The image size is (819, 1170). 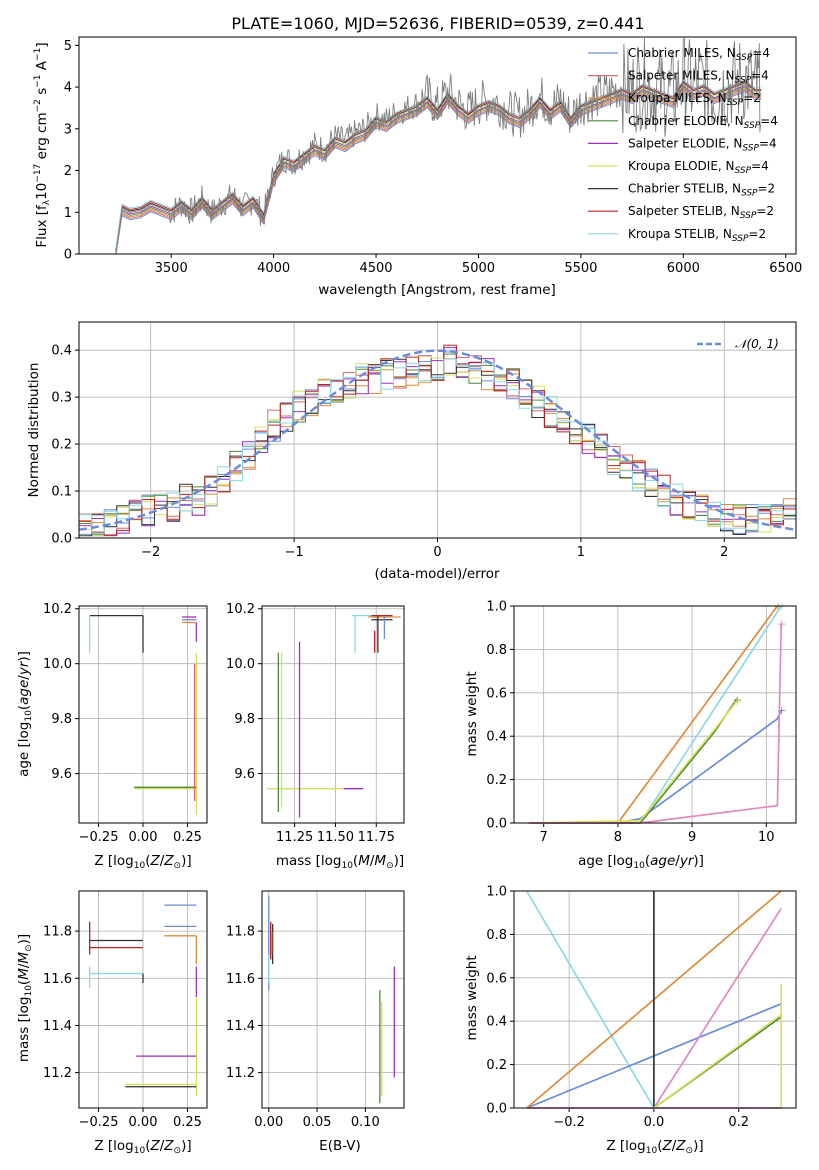 I want to click on weight-marker-4: +, so click(x=737, y=701).